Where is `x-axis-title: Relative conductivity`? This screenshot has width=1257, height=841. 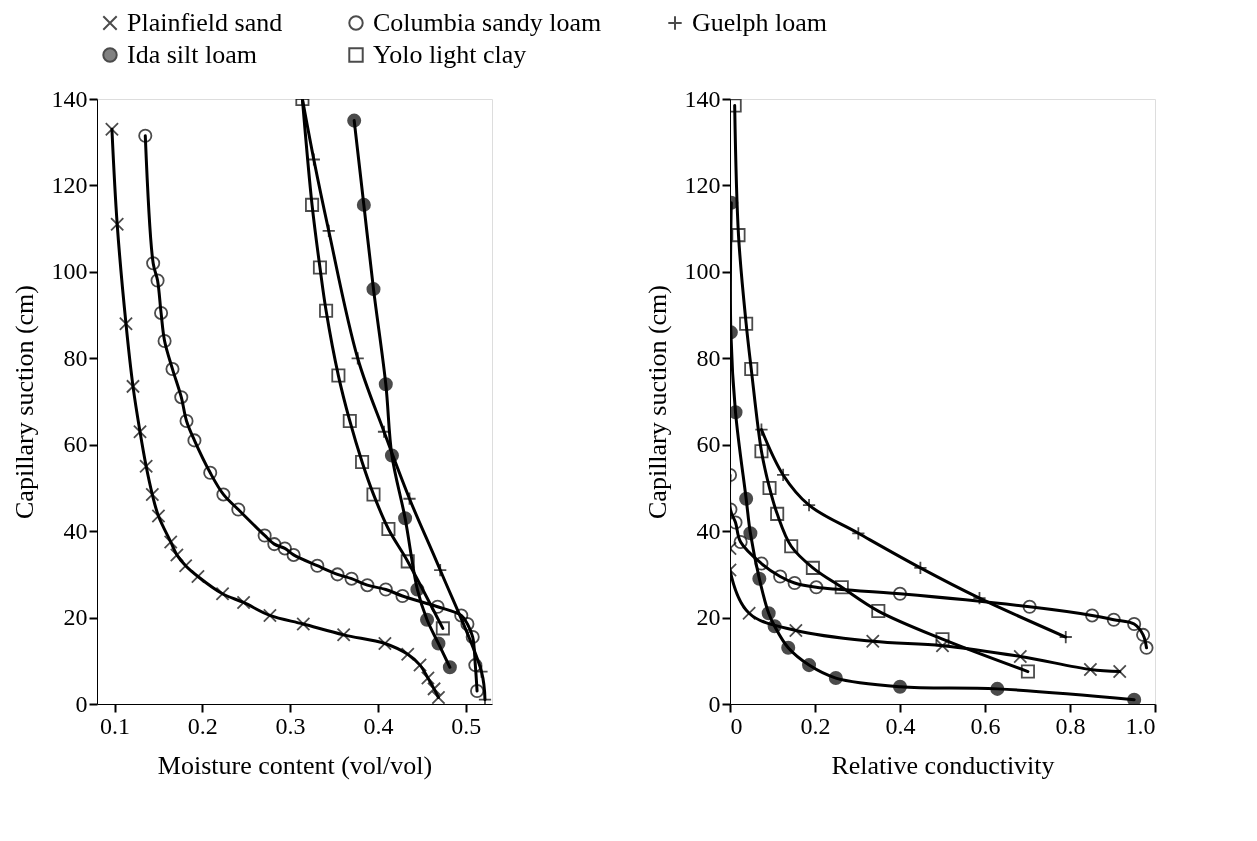 x-axis-title: Relative conductivity is located at coordinates (943, 765).